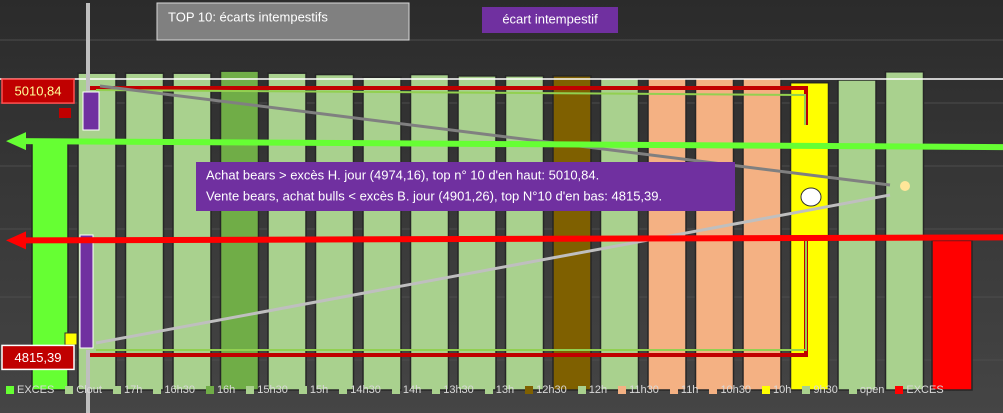 This screenshot has height=413, width=1003. What do you see at coordinates (689, 390) in the screenshot?
I see `legend-label: 11h` at bounding box center [689, 390].